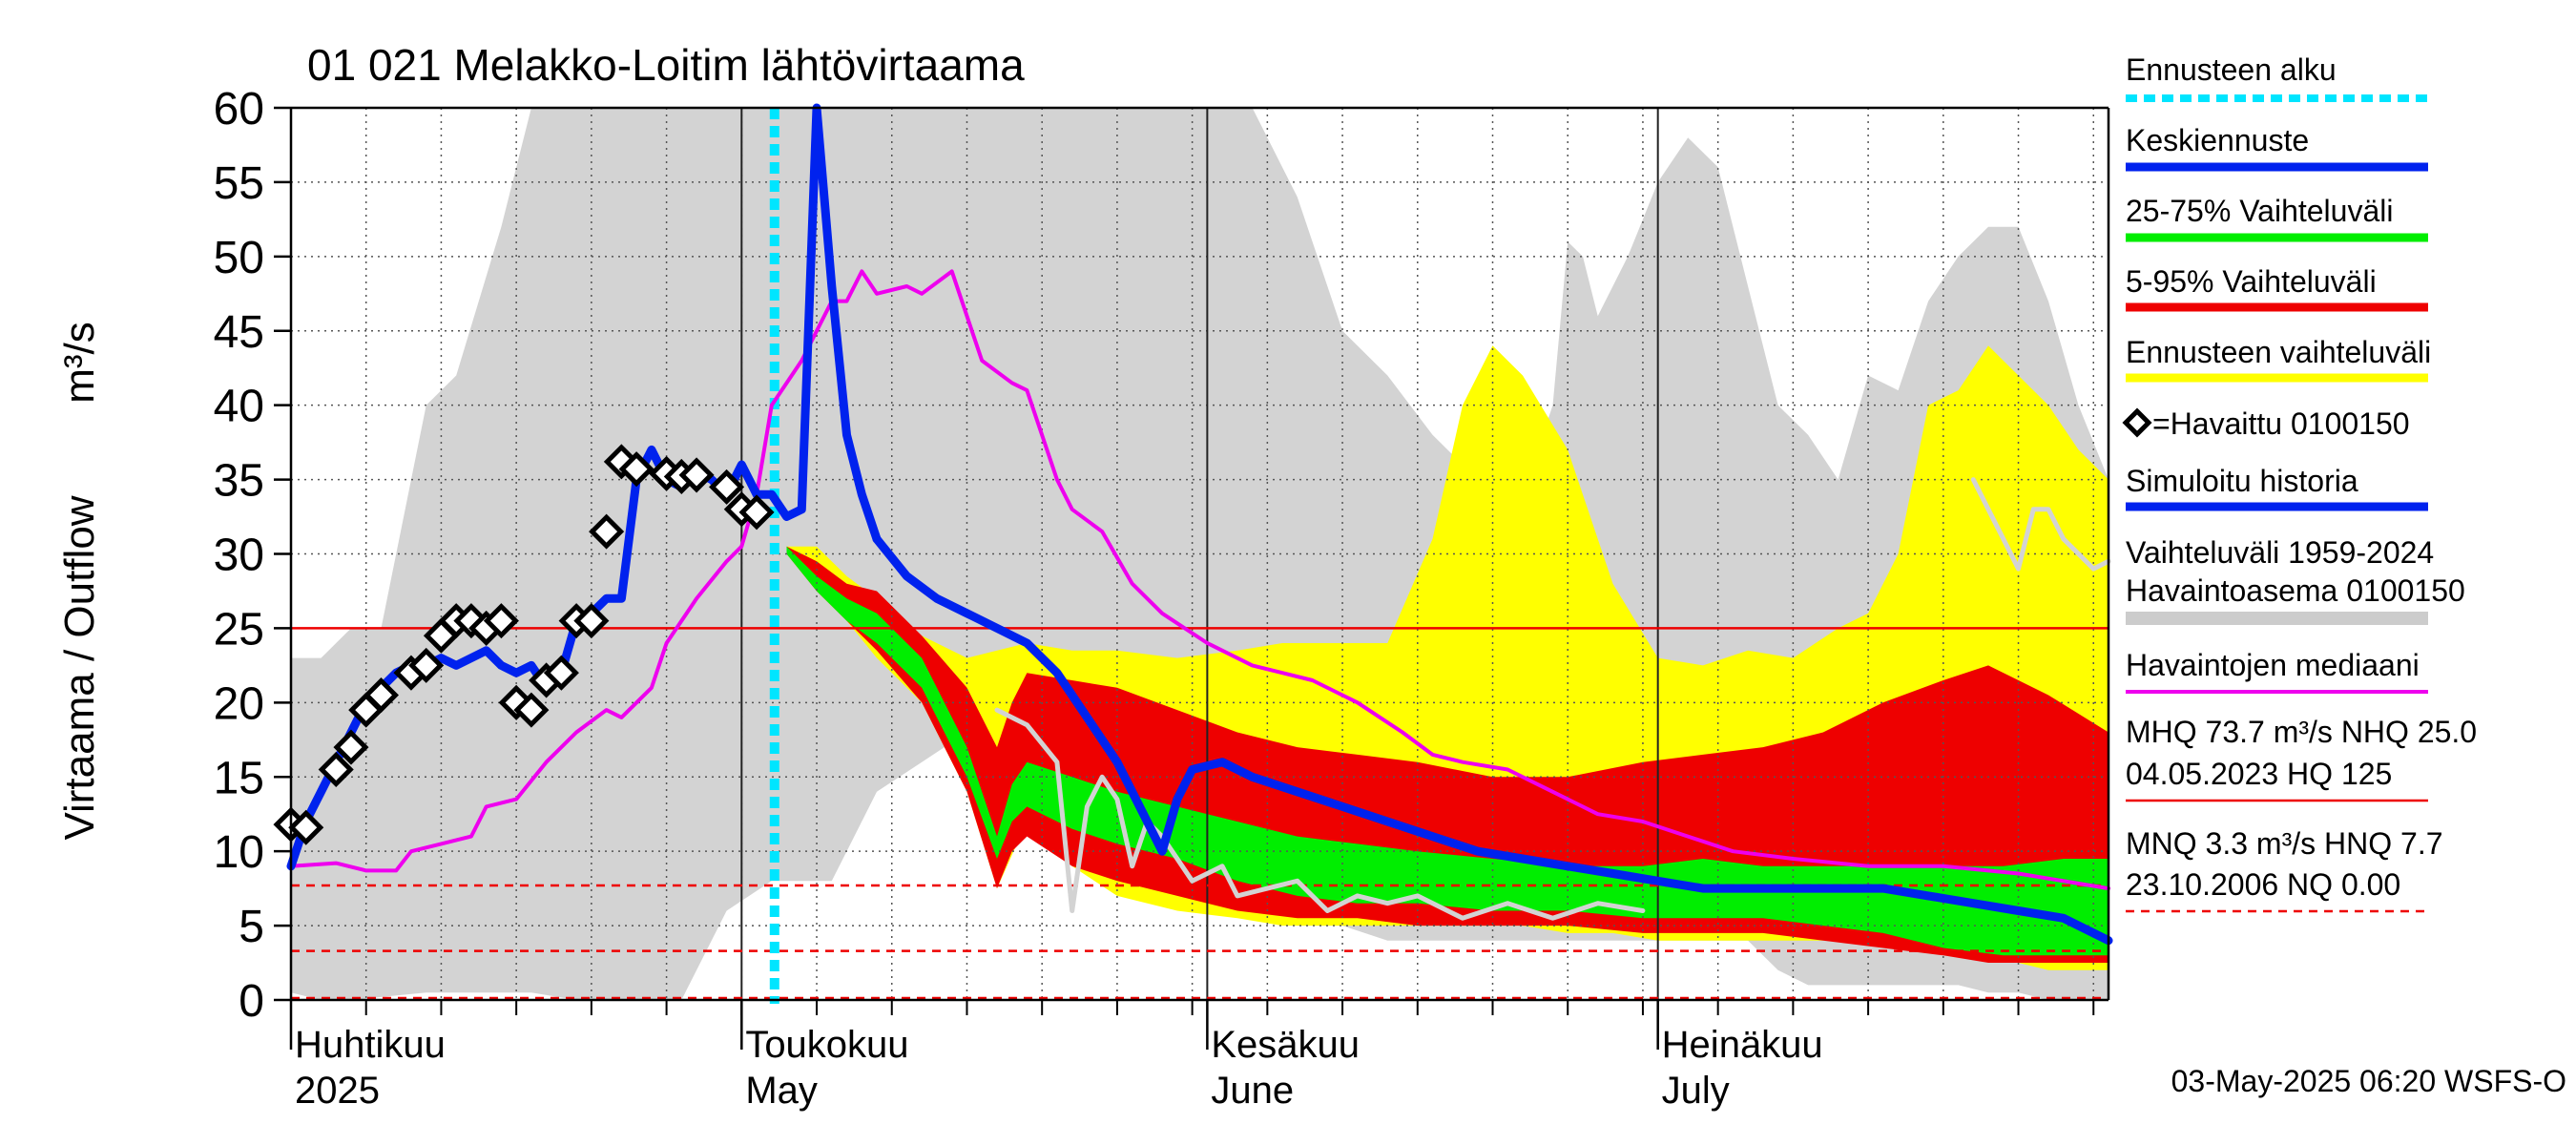 The height and width of the screenshot is (1145, 2576). I want to click on footer-timestamp: 03-May-2025 06:20 WSFS-O, so click(2368, 1081).